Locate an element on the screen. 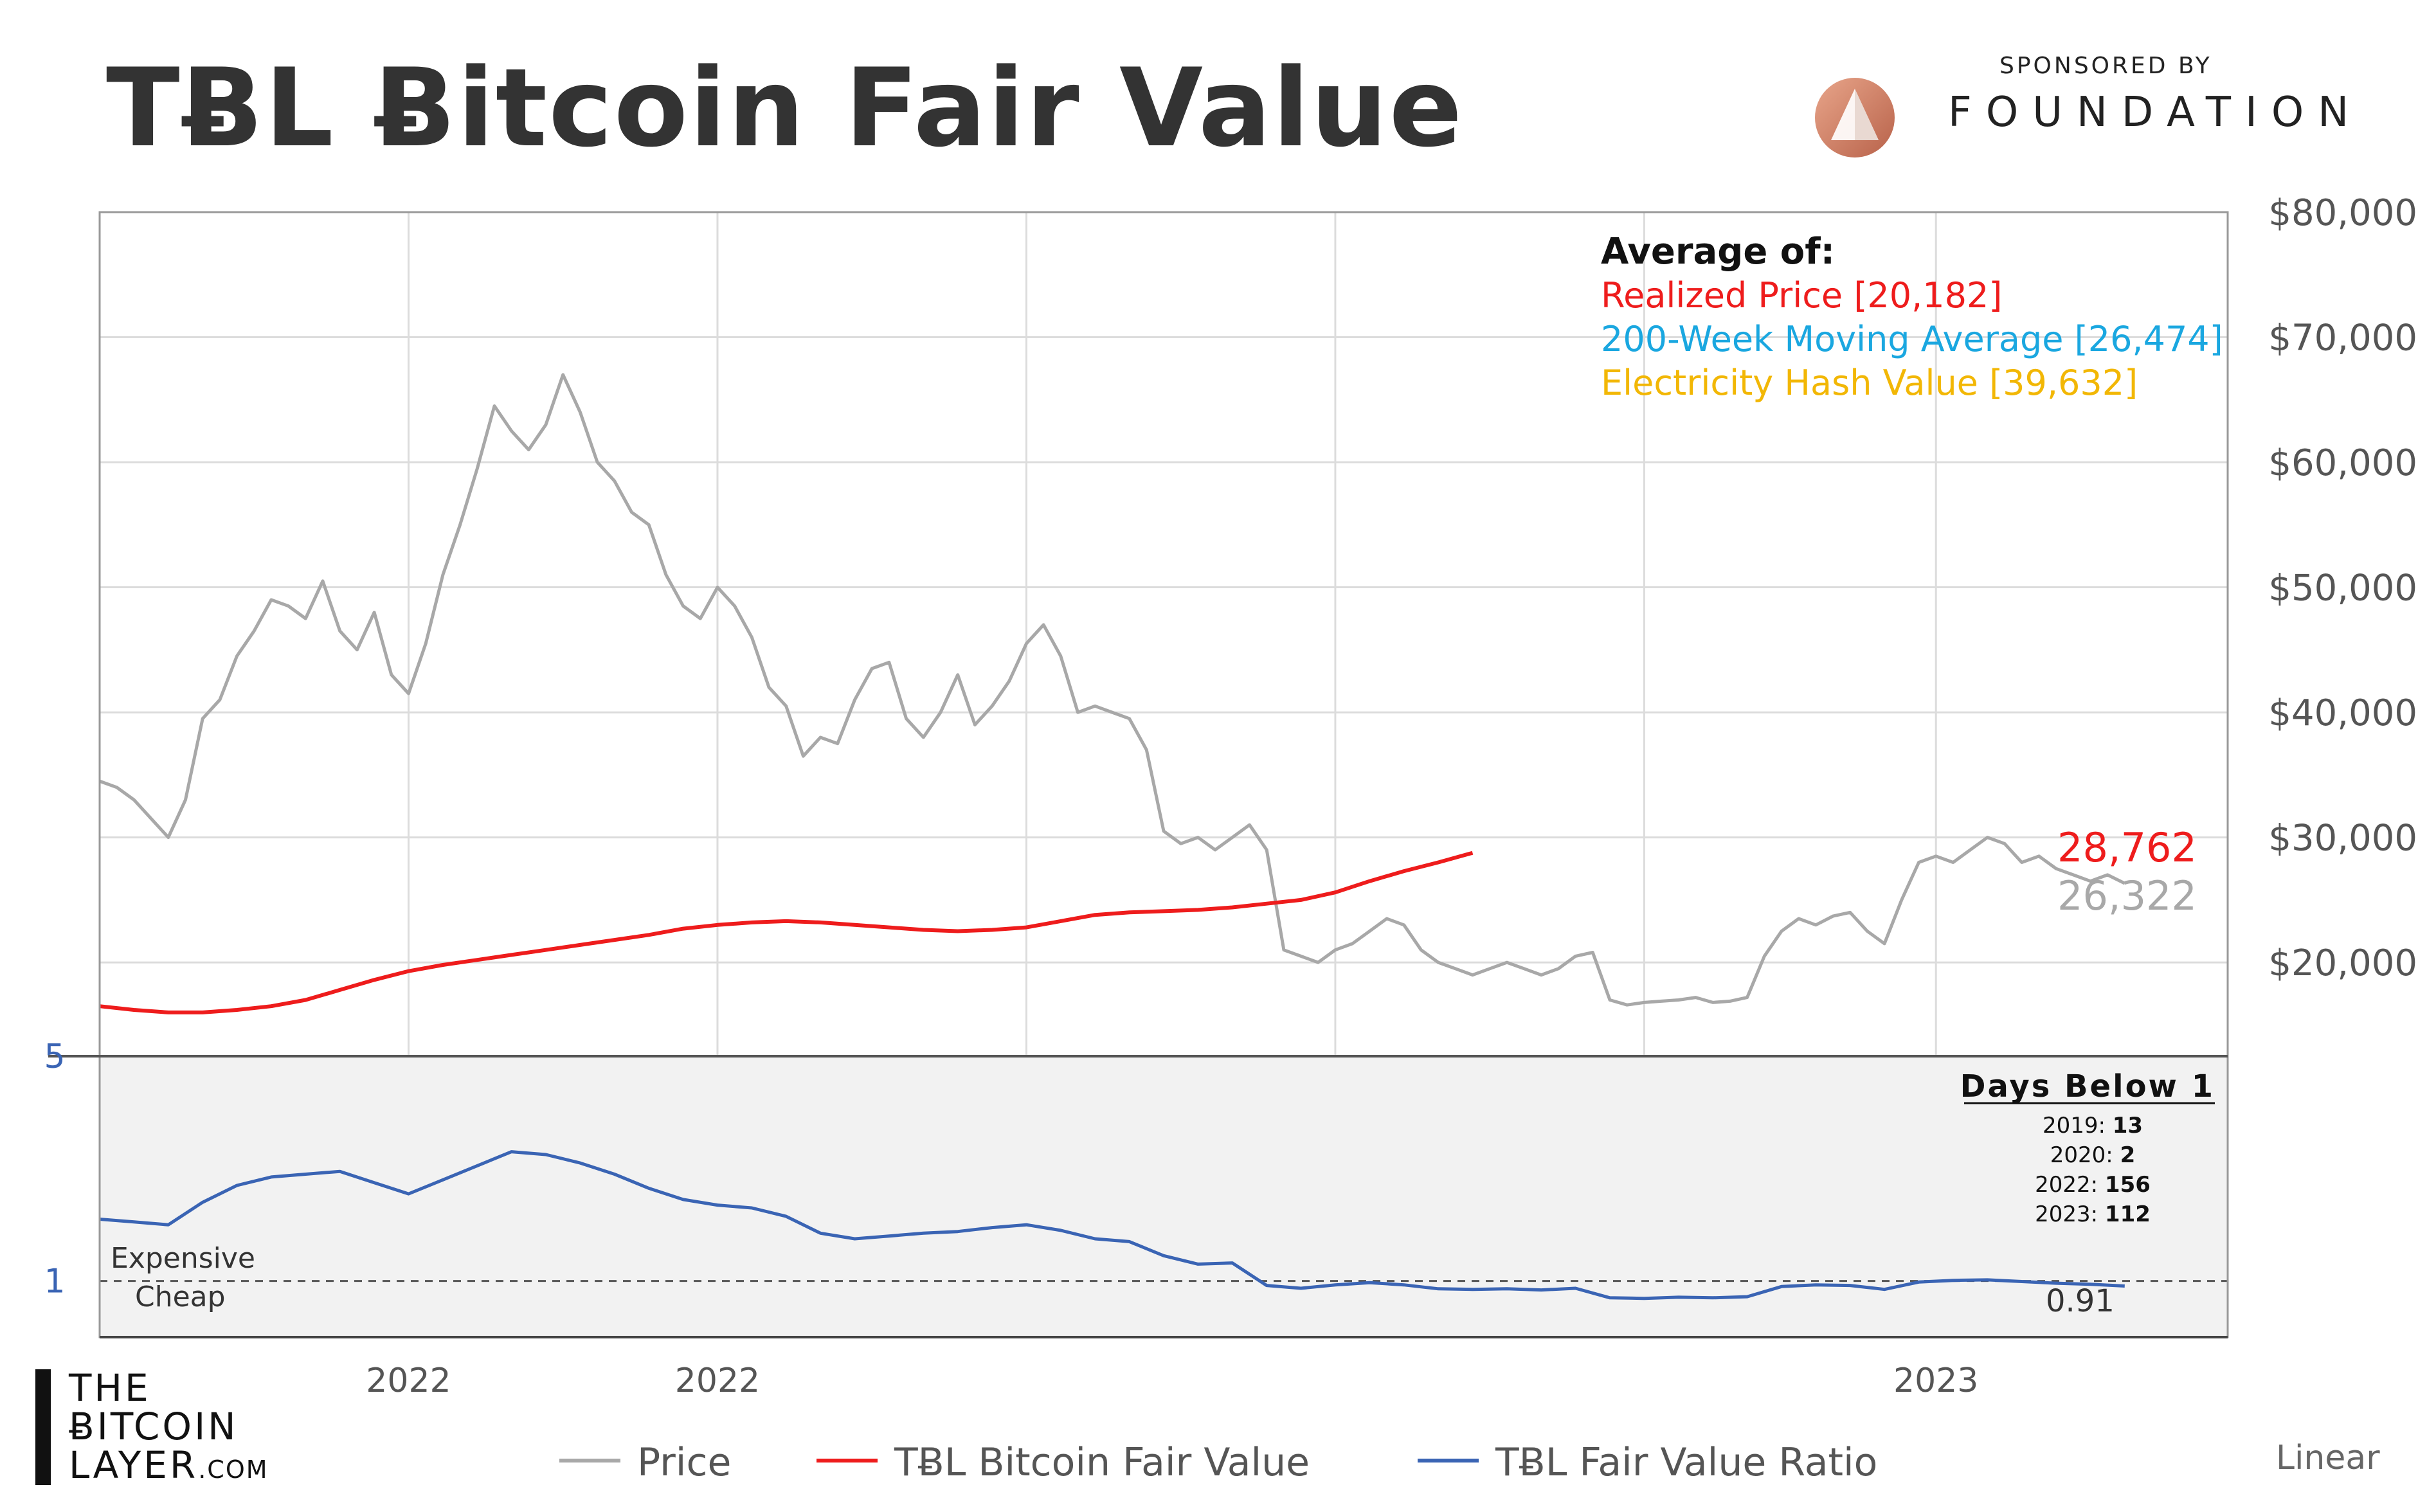 The width and height of the screenshot is (2436, 1512). legend-swatch-fair-value is located at coordinates (847, 1461).